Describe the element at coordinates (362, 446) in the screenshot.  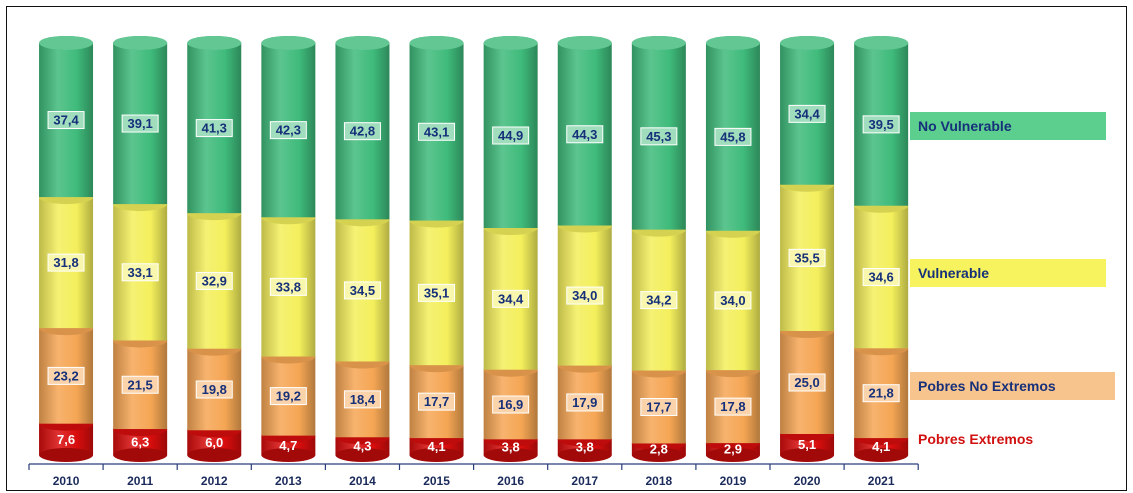
I see `value-label: 4,3` at that location.